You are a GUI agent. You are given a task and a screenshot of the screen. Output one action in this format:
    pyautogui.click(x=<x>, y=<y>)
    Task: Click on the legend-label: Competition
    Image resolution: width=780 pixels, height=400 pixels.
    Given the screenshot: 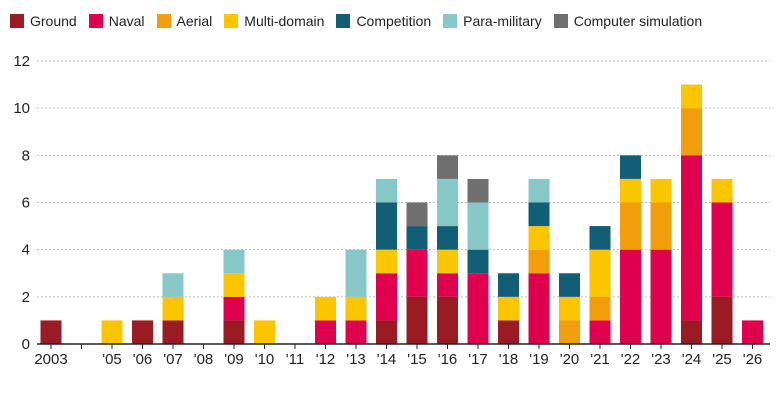 What is the action you would take?
    pyautogui.click(x=394, y=21)
    